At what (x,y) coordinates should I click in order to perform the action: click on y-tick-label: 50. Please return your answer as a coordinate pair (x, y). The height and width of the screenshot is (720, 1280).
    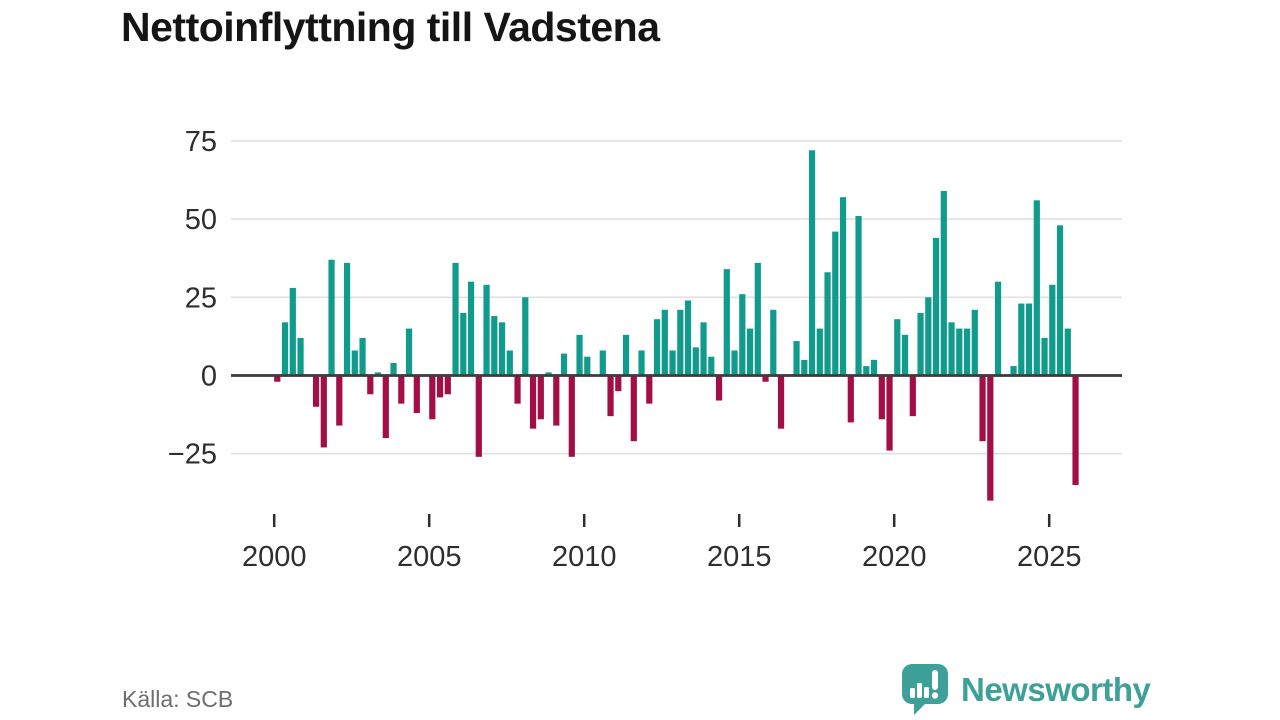
    Looking at the image, I should click on (201, 220).